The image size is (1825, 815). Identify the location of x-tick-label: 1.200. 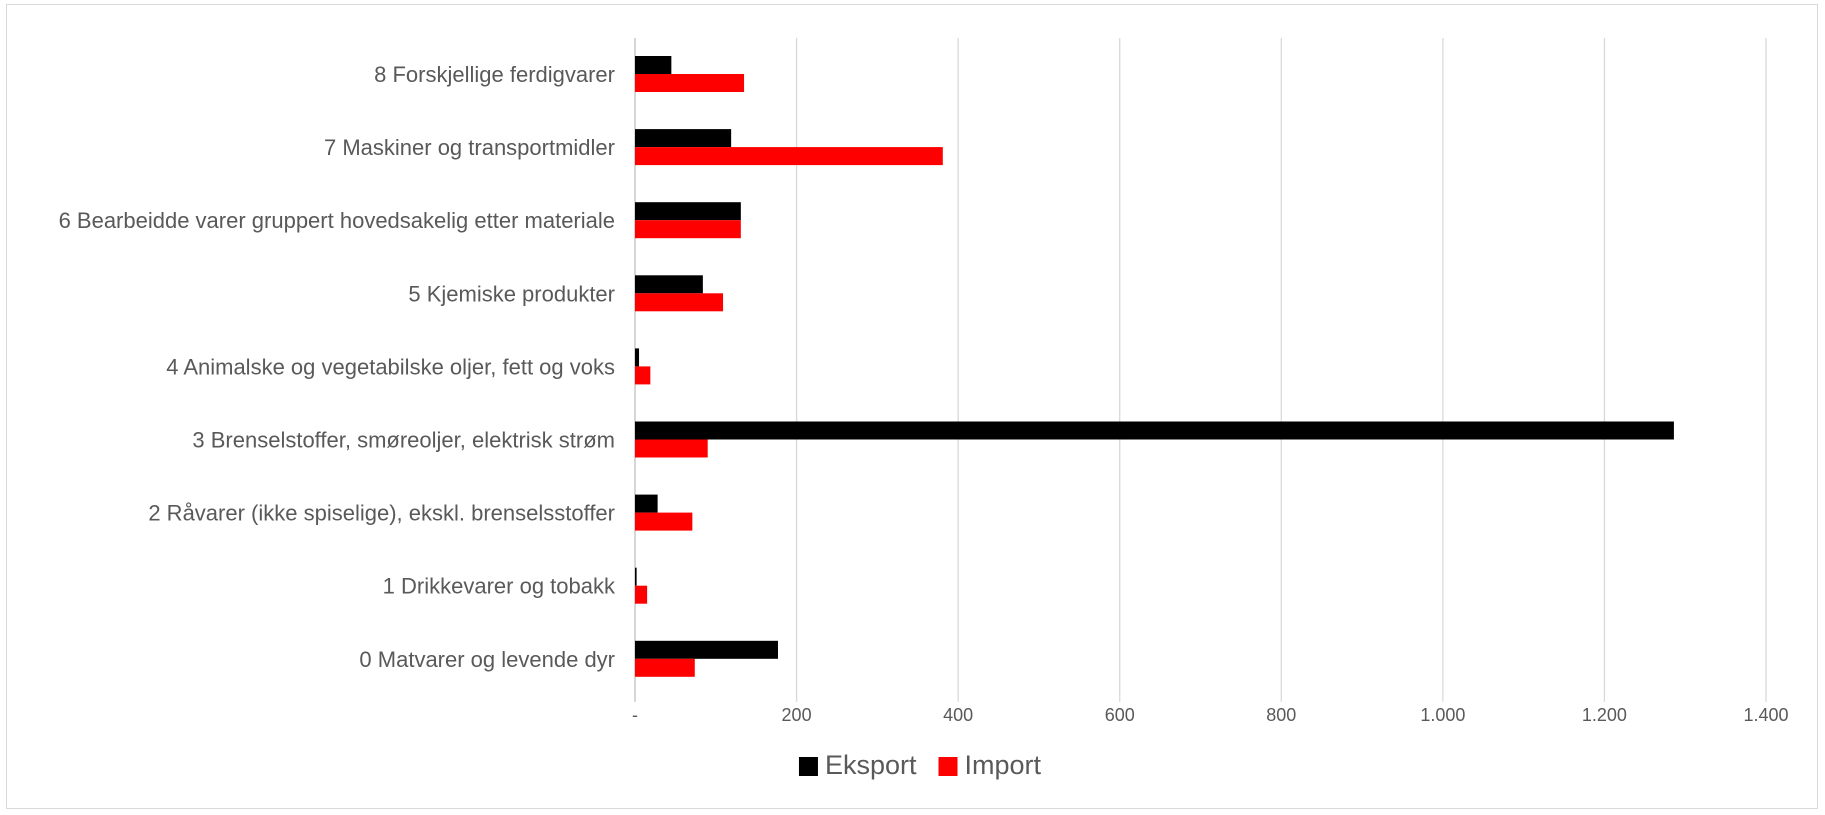
(1604, 715).